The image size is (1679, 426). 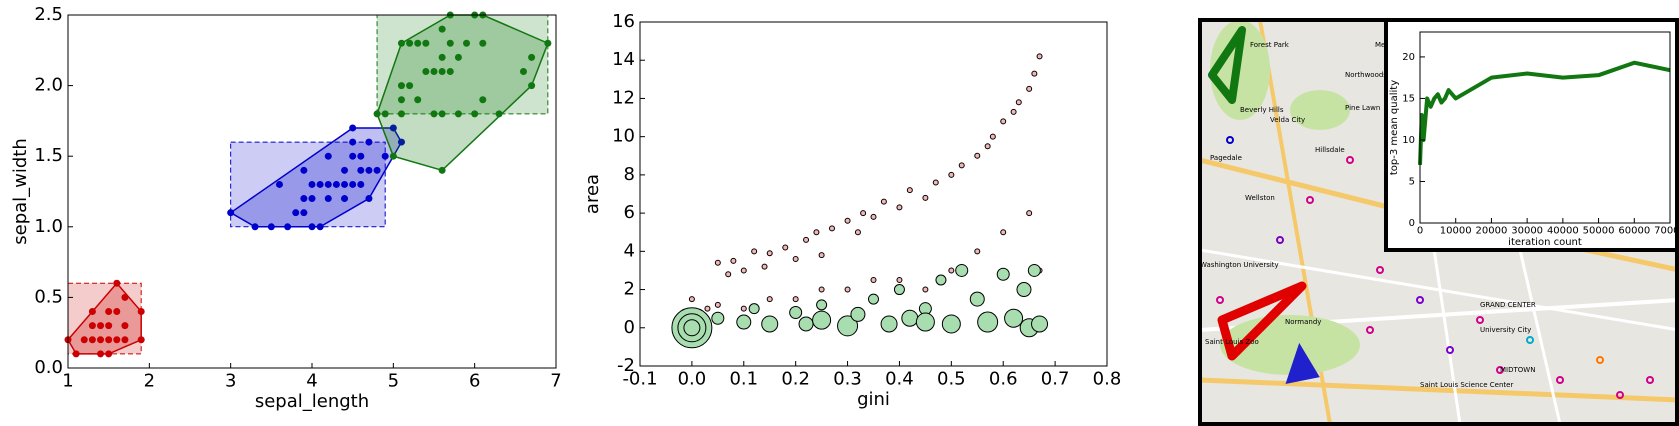 I want to click on x-tick-label: 40000, so click(x=1563, y=231).